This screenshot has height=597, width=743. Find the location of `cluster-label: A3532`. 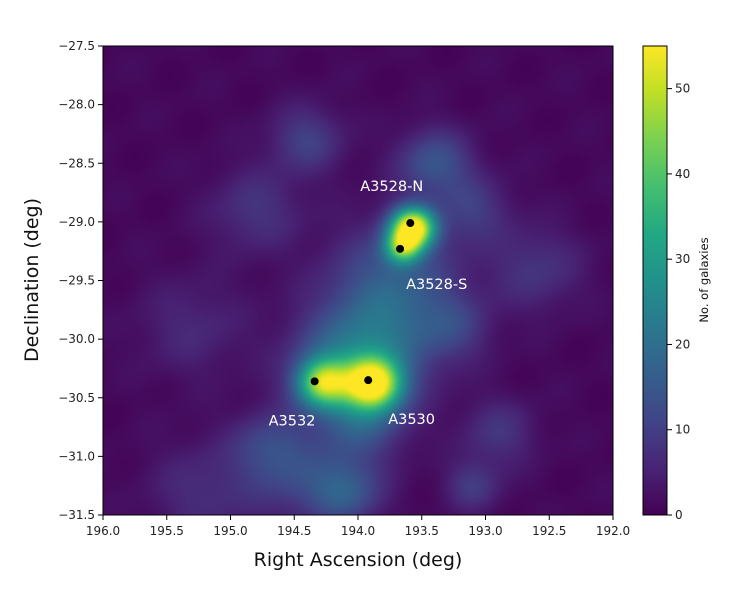

cluster-label: A3532 is located at coordinates (292, 421).